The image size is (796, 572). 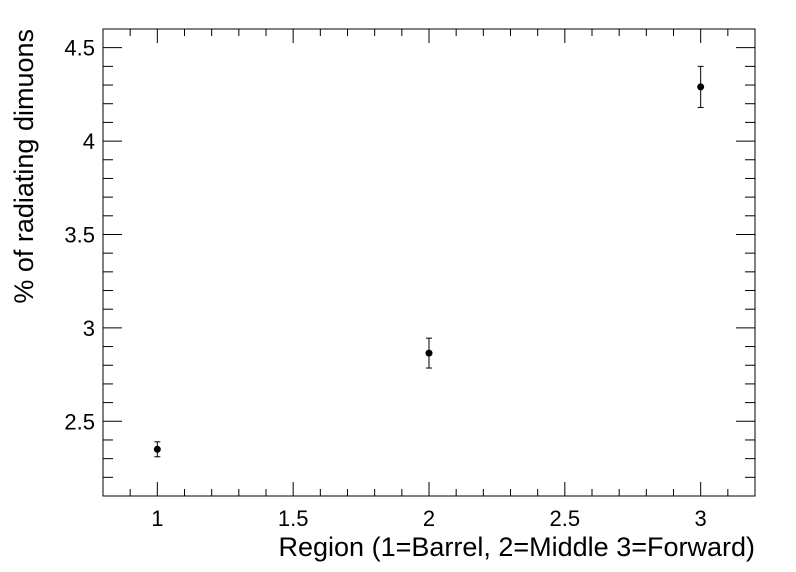 I want to click on x-tick-label: 2.5, so click(x=565, y=518).